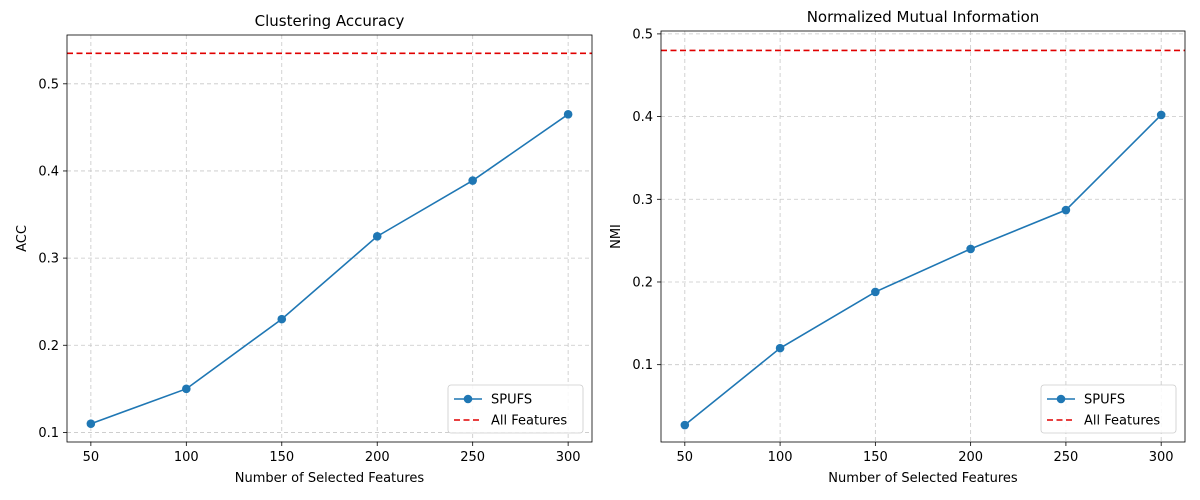 The image size is (1200, 500). Describe the element at coordinates (923, 17) in the screenshot. I see `chart-title: Normalized Mutual Information` at that location.